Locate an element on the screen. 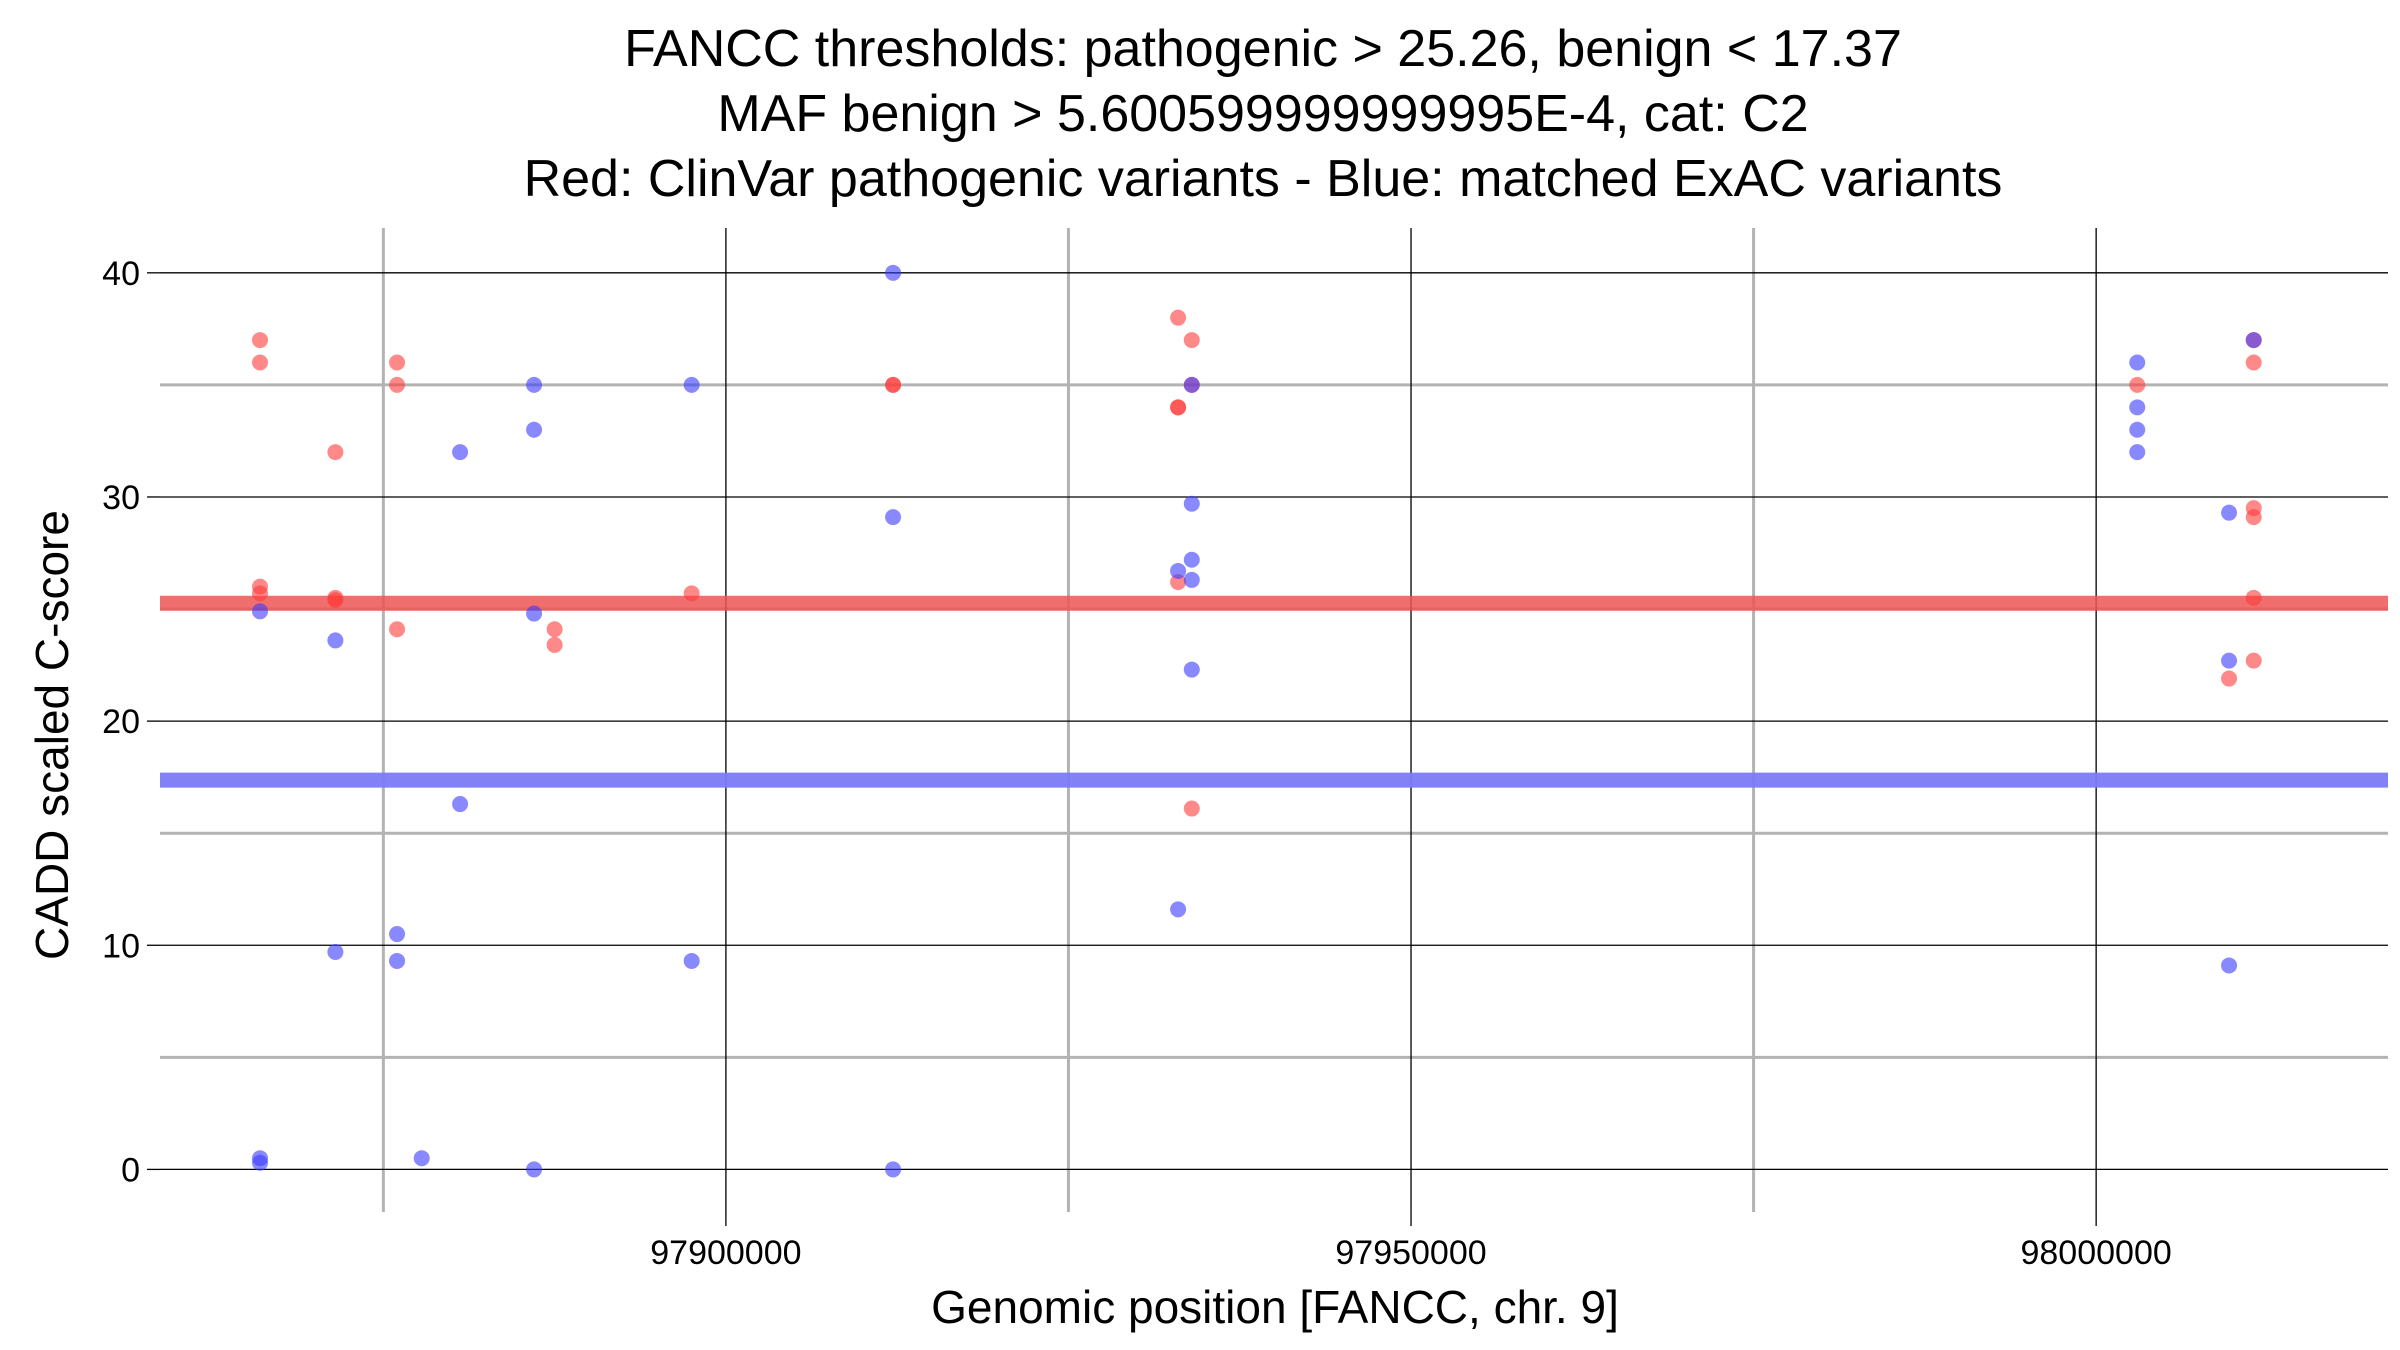 Image resolution: width=2400 pixels, height=1350 pixels. x-tick-label: 97950000 is located at coordinates (1410, 1253).